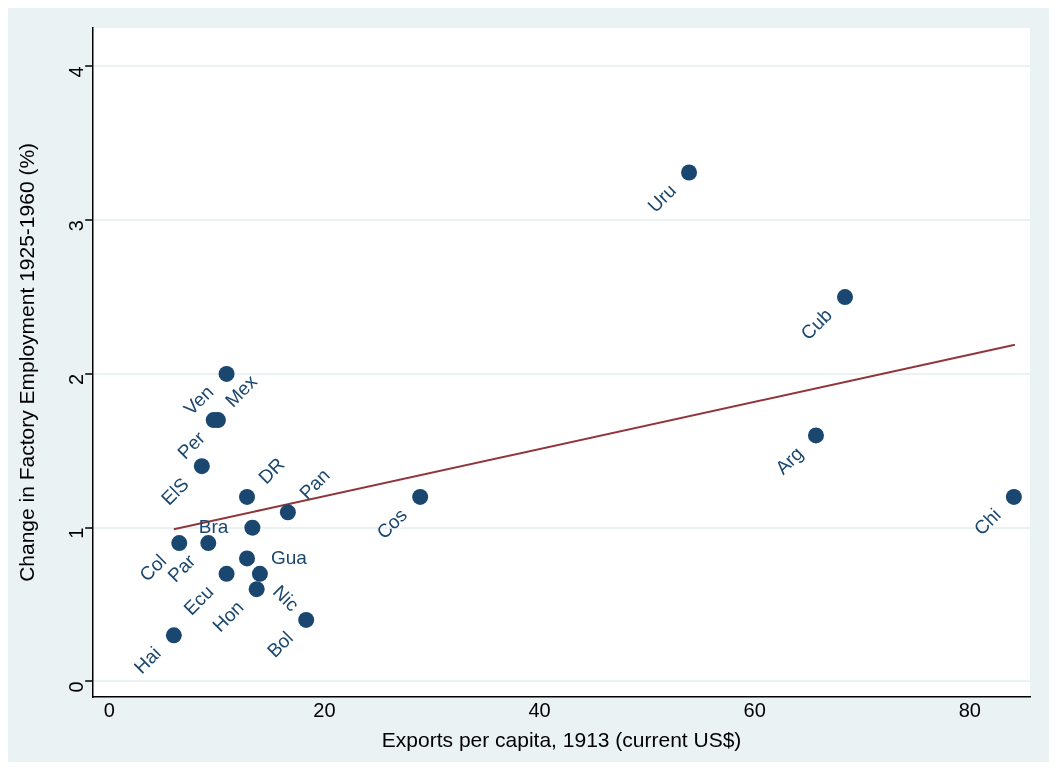  Describe the element at coordinates (561, 740) in the screenshot. I see `x-axis-title: Exports per capita, 1913 (current US$)` at that location.